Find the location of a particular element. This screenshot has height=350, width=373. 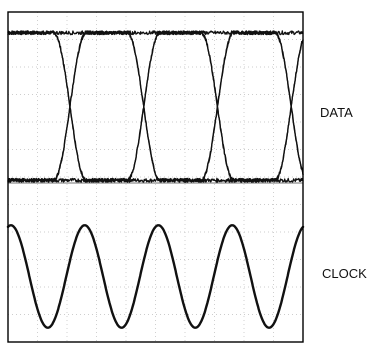

clock-channel-label: CLOCK is located at coordinates (344, 273).